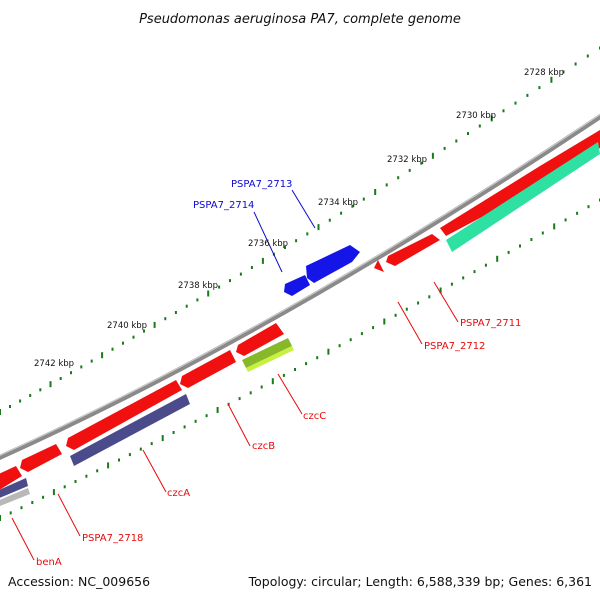  I want to click on cog-bar-olive, so click(267, 353).